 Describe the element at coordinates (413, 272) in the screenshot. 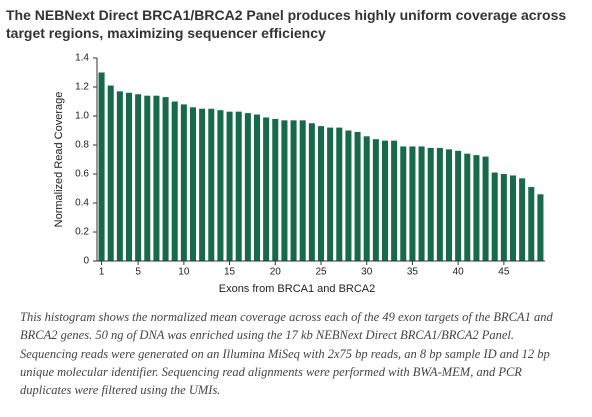

I see `x-tick-label: 35` at that location.